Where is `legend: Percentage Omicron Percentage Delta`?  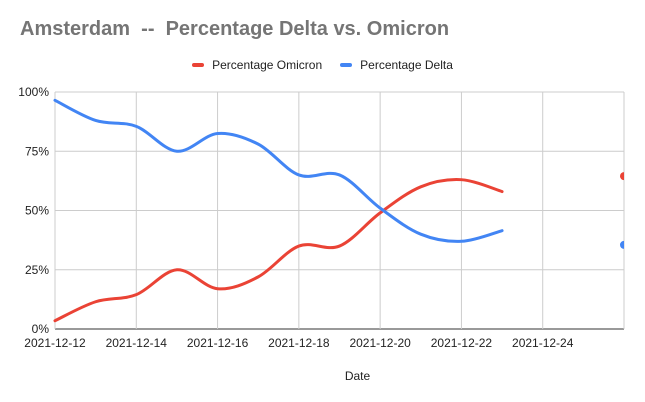
legend: Percentage Omicron Percentage Delta is located at coordinates (322, 65).